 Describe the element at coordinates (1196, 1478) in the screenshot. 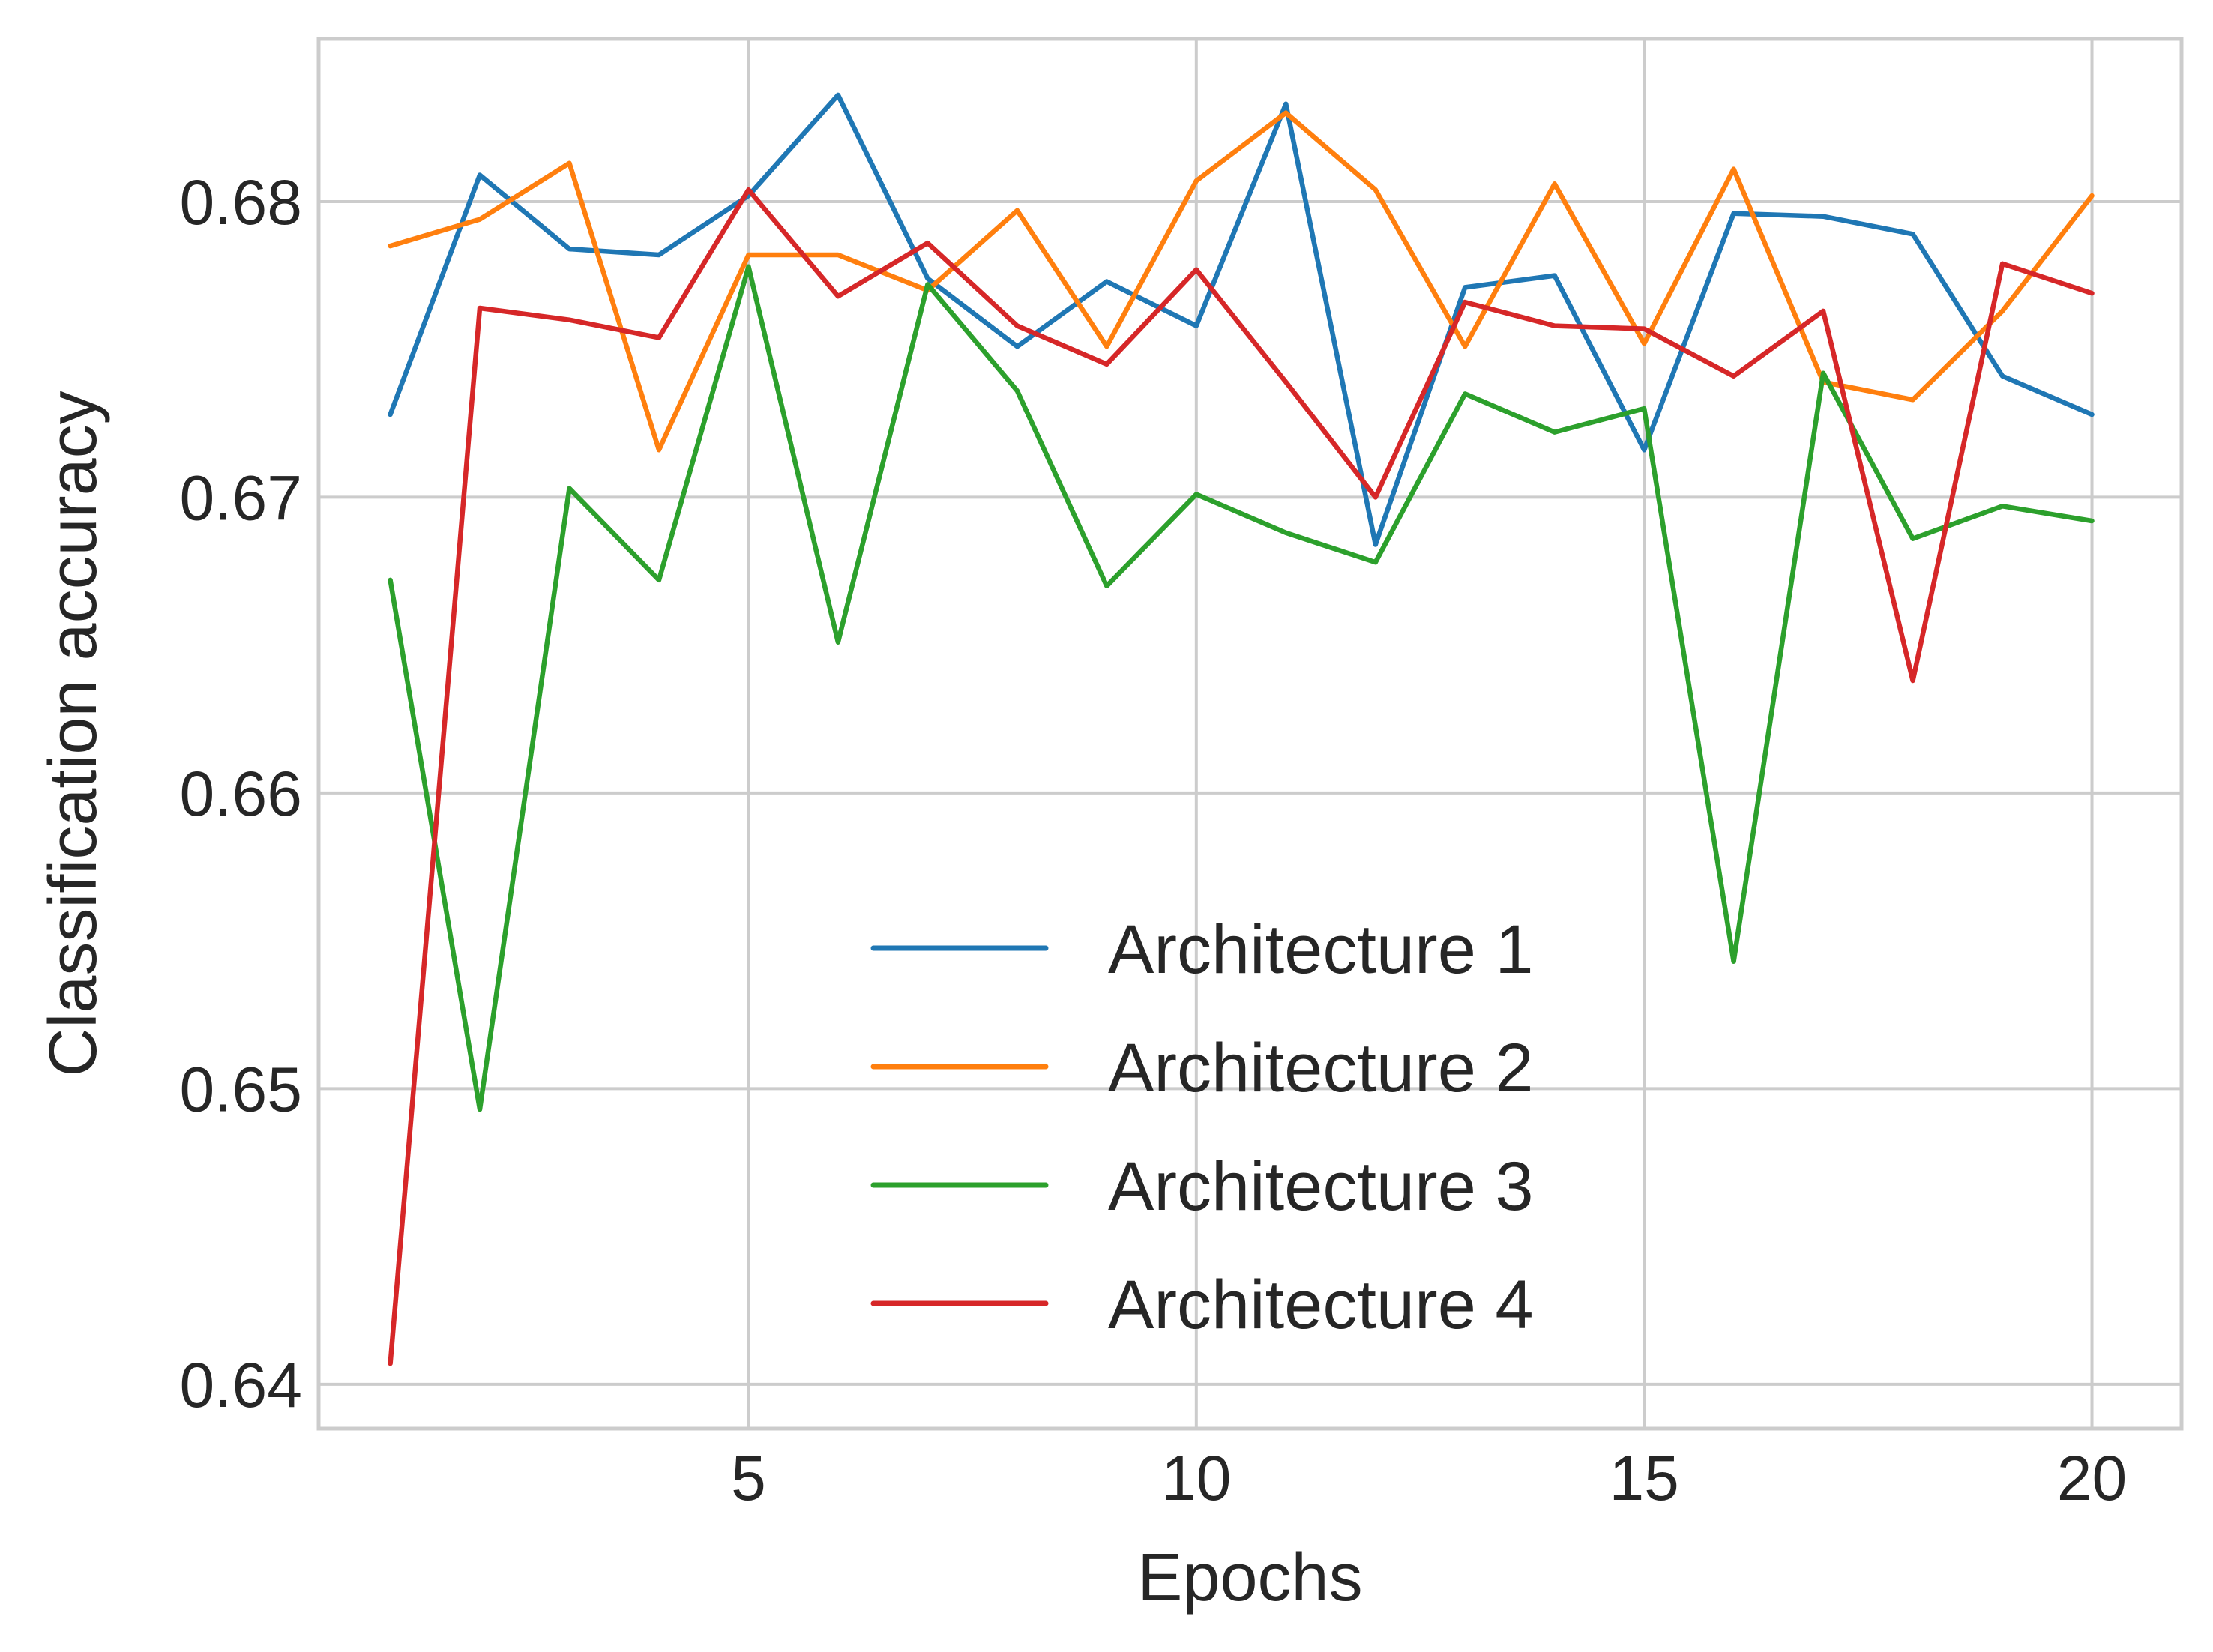

I see `x-tick-label: 10` at that location.